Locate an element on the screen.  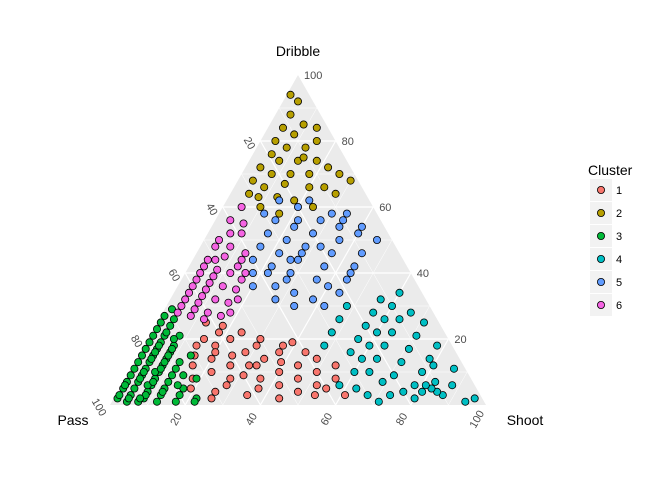
tick-label-shoot: 80 is located at coordinates (402, 419).